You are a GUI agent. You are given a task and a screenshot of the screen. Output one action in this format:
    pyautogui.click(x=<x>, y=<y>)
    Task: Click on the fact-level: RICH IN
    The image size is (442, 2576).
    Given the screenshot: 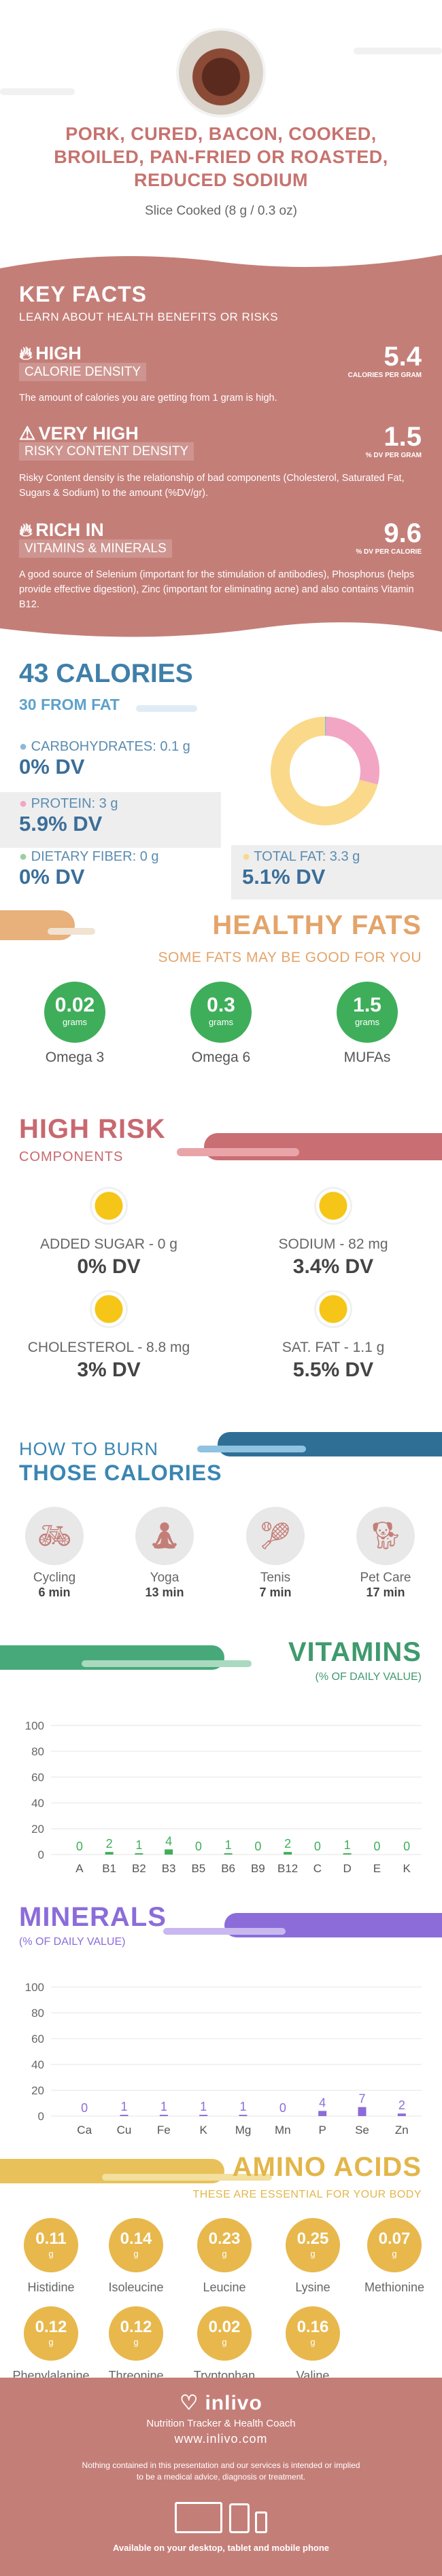 What is the action you would take?
    pyautogui.click(x=70, y=530)
    